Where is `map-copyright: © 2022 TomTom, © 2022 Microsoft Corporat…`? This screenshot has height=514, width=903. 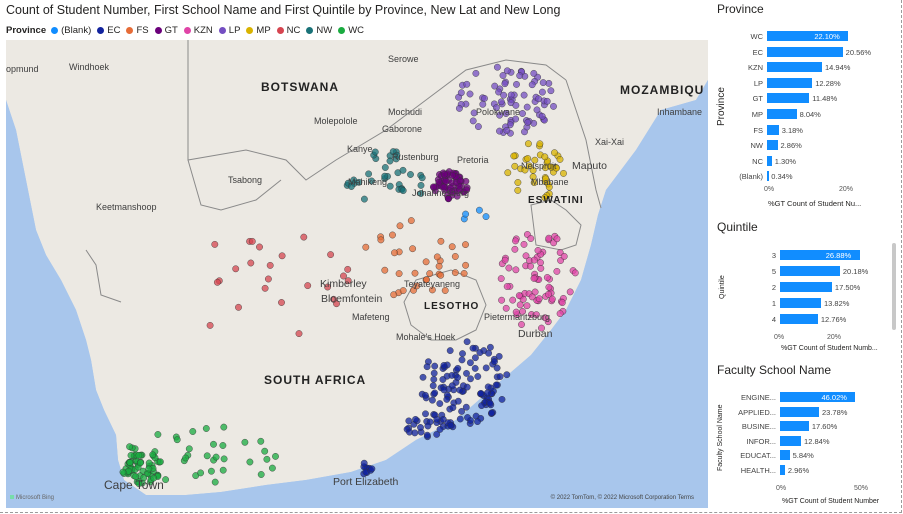
map-copyright: © 2022 TomTom, © 2022 Microsoft Corporat… is located at coordinates (622, 498).